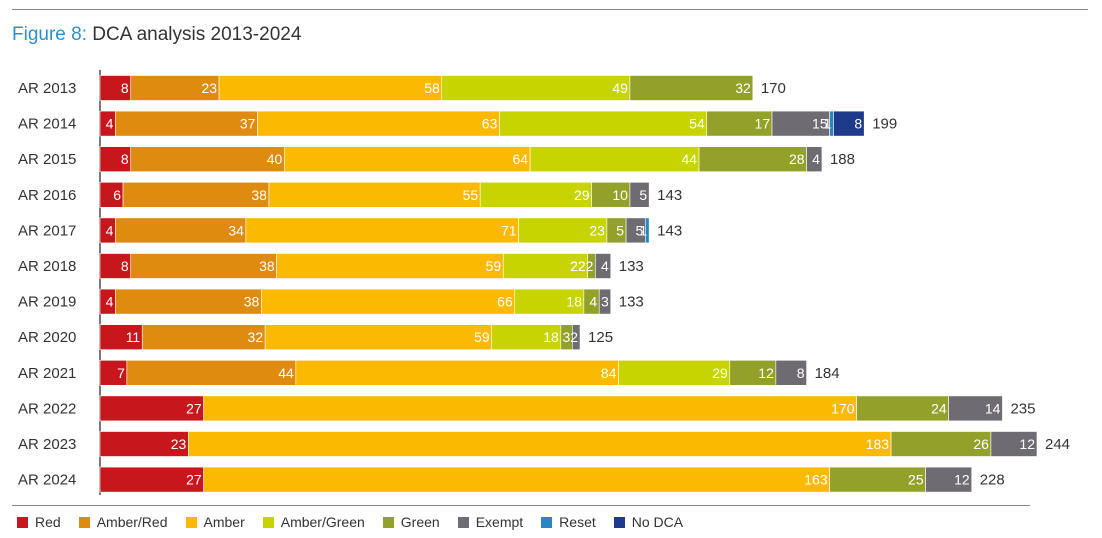  I want to click on data-label: 25, so click(916, 480).